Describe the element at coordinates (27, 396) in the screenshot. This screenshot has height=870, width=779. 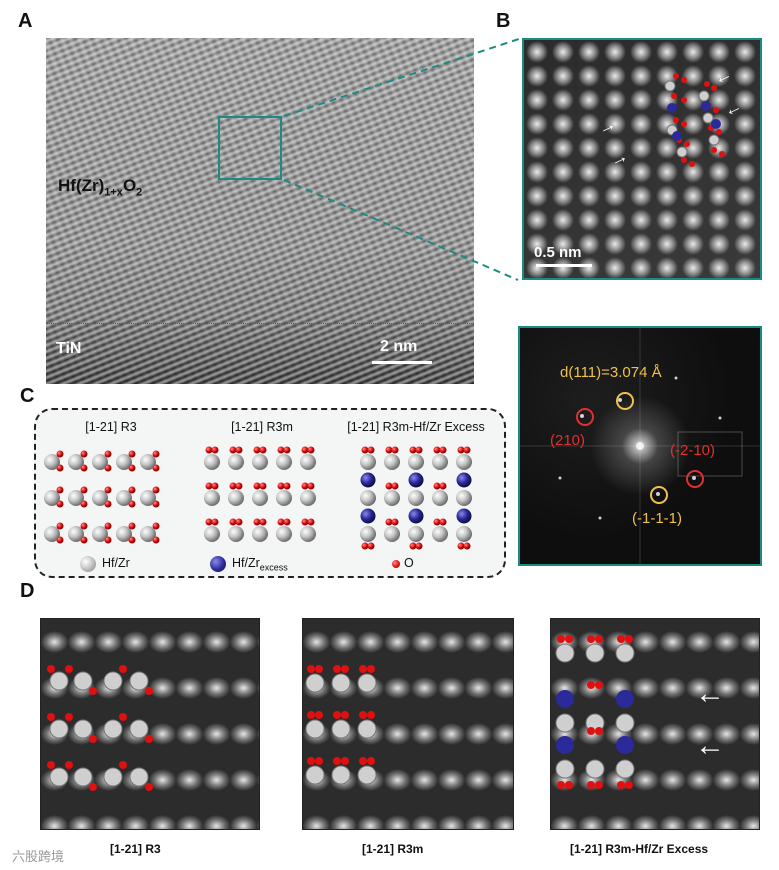
I see `panel-label-c: C` at that location.